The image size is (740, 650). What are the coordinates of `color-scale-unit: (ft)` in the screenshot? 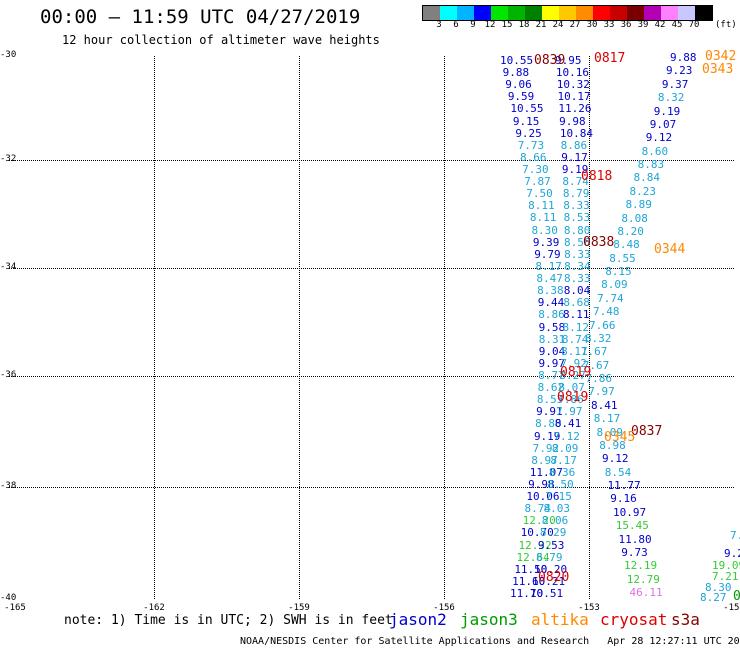 It's located at (726, 25).